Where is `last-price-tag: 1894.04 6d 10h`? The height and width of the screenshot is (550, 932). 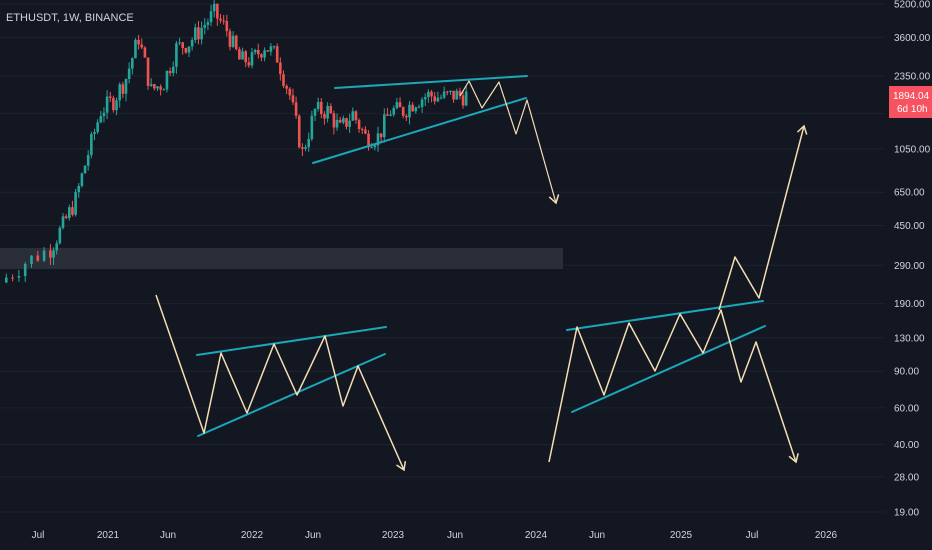 last-price-tag: 1894.04 6d 10h is located at coordinates (910, 102).